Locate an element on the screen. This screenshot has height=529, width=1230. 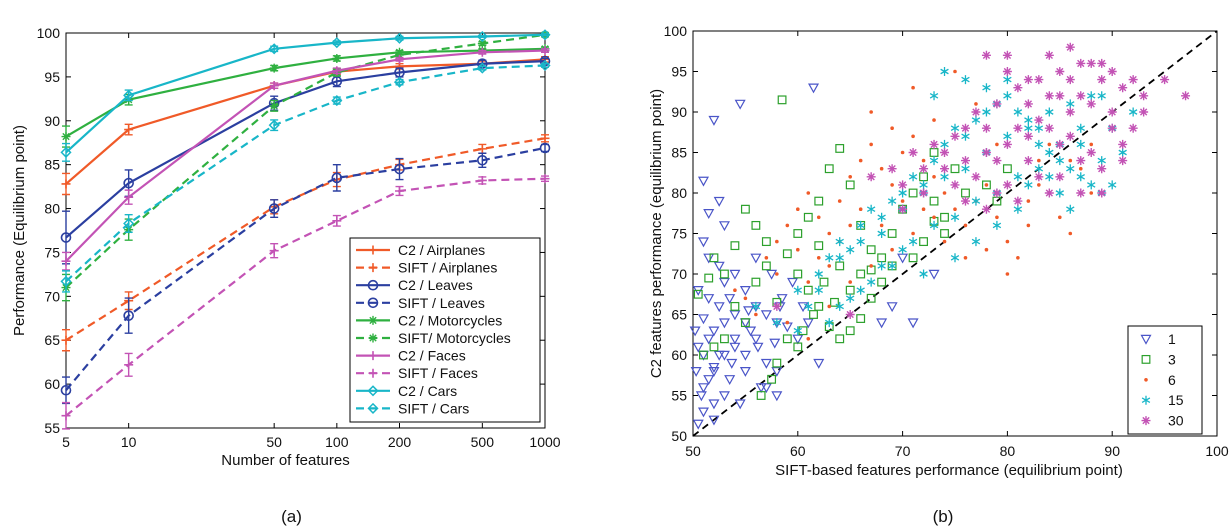
legend-label: SIFT / Cars is located at coordinates (433, 408).